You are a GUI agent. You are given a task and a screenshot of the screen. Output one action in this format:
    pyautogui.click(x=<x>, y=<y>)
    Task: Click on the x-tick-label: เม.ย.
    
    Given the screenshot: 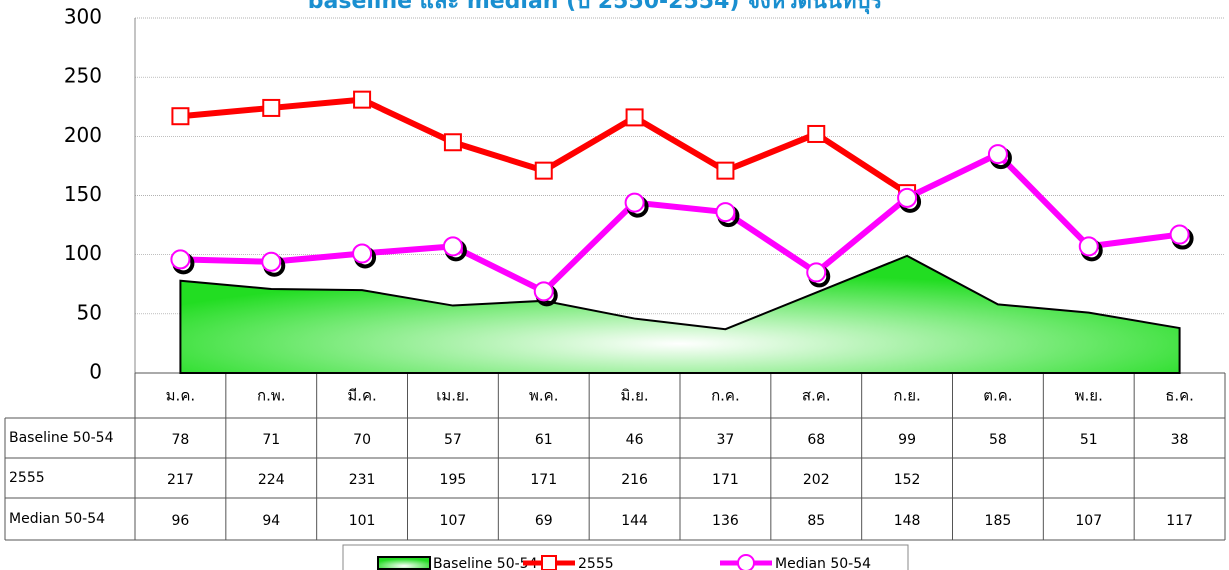 What is the action you would take?
    pyautogui.click(x=452, y=396)
    